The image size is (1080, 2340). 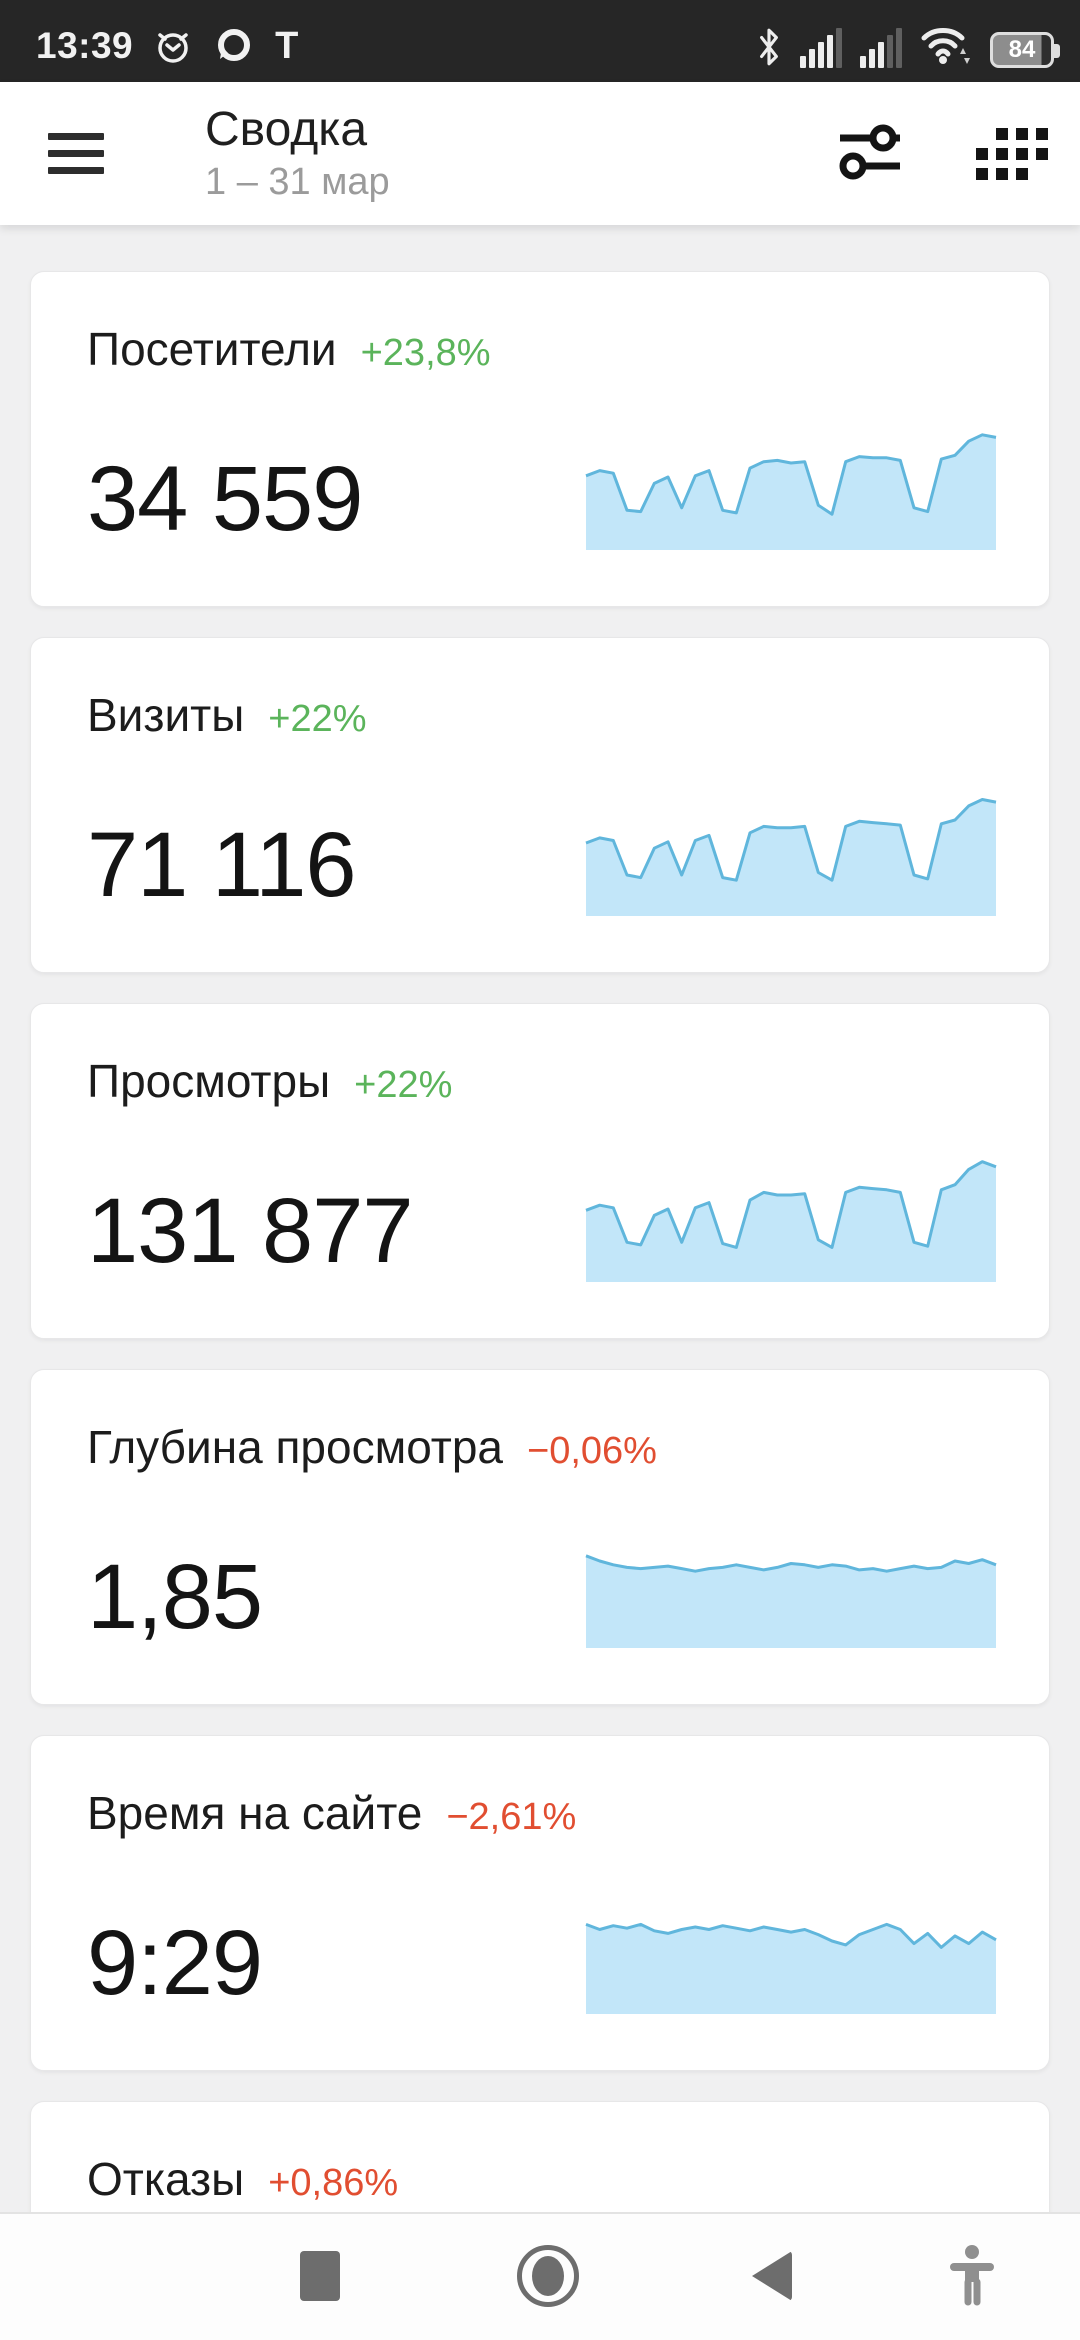 I want to click on metric-title: Отказы, so click(x=166, y=2179).